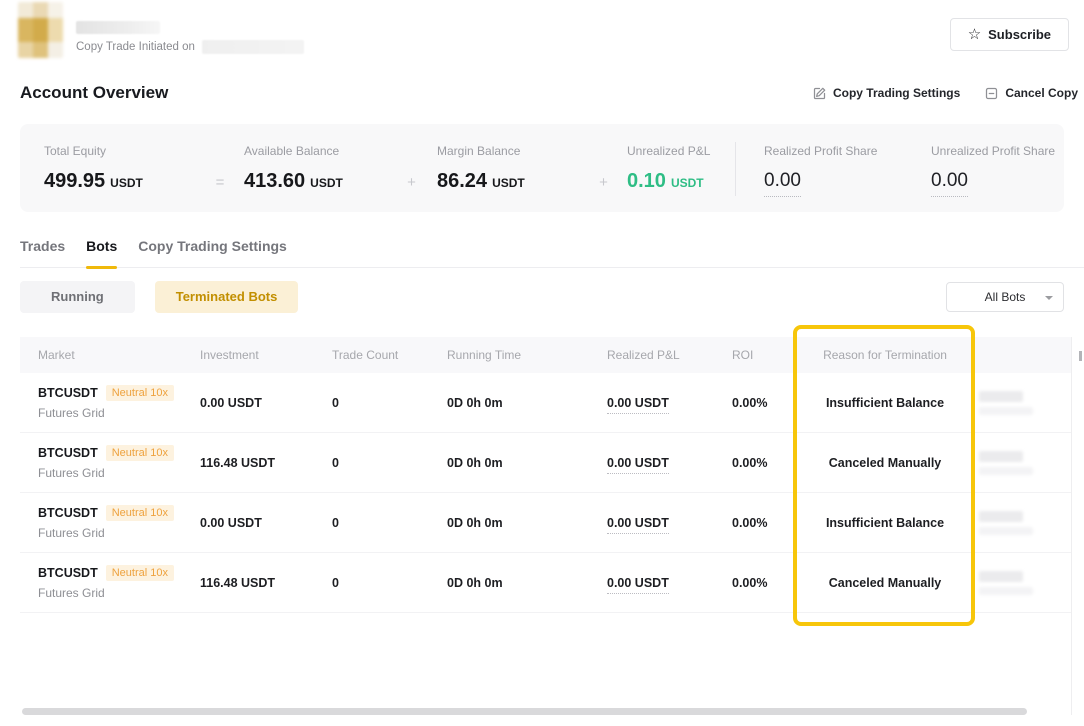 The width and height of the screenshot is (1084, 726). What do you see at coordinates (292, 151) in the screenshot?
I see `available-balance-label: Available Balance` at bounding box center [292, 151].